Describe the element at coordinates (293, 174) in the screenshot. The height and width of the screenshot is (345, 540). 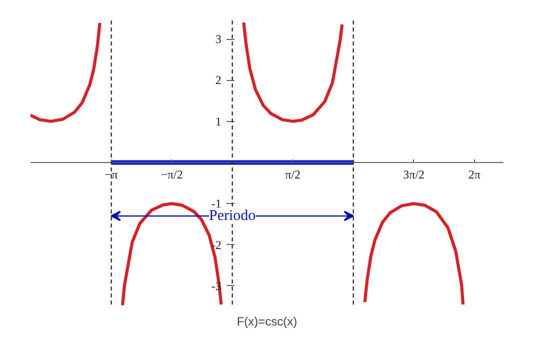
I see `x-tick-label: π/2` at that location.